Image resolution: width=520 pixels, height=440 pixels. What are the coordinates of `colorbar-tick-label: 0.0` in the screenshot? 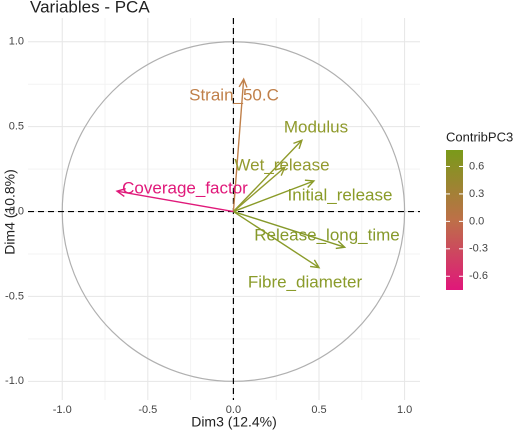 It's located at (476, 221).